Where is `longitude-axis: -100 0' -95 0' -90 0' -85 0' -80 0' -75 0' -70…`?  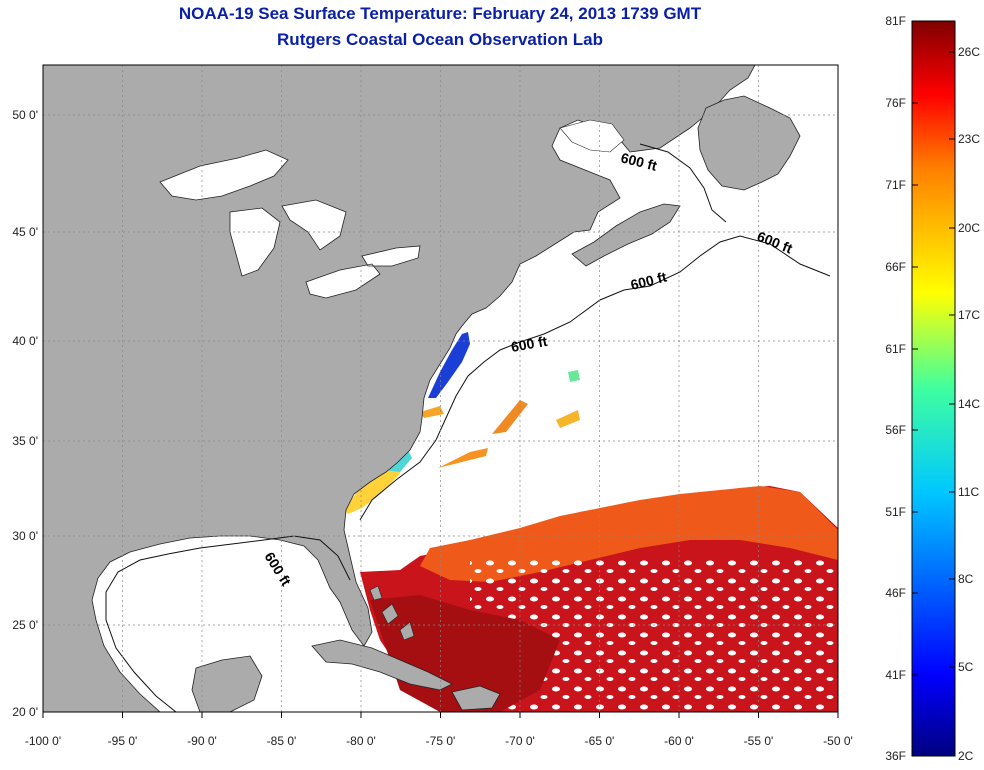
longitude-axis: -100 0' -95 0' -90 0' -85 0' -80 0' -75 0' -70… is located at coordinates (439, 730).